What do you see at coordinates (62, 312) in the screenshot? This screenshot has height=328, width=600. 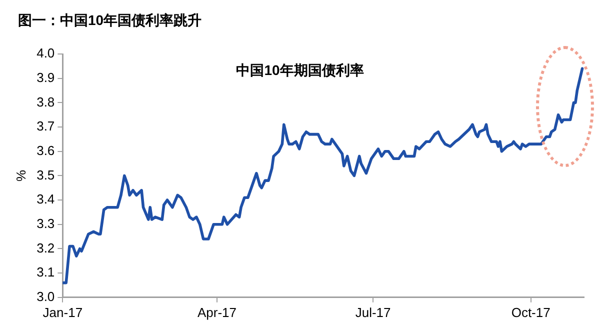 I see `x-tick-label: Jan-17` at bounding box center [62, 312].